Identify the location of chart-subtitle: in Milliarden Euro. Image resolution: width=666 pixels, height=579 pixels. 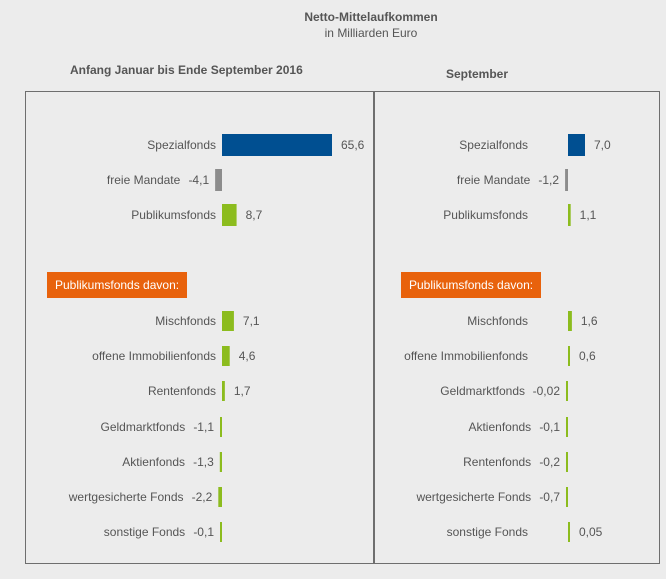
(371, 33).